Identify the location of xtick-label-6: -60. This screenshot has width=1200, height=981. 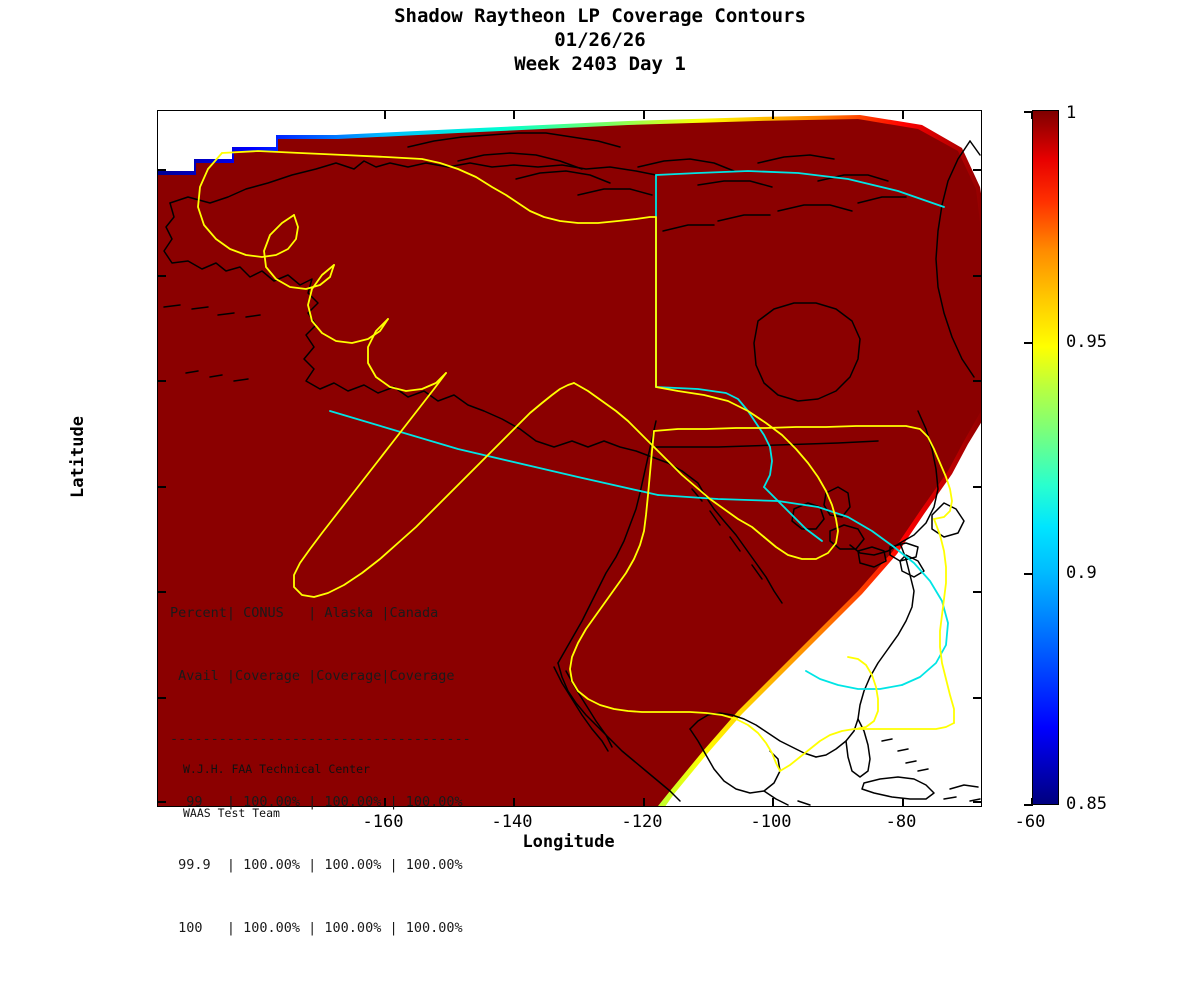
(1030, 822).